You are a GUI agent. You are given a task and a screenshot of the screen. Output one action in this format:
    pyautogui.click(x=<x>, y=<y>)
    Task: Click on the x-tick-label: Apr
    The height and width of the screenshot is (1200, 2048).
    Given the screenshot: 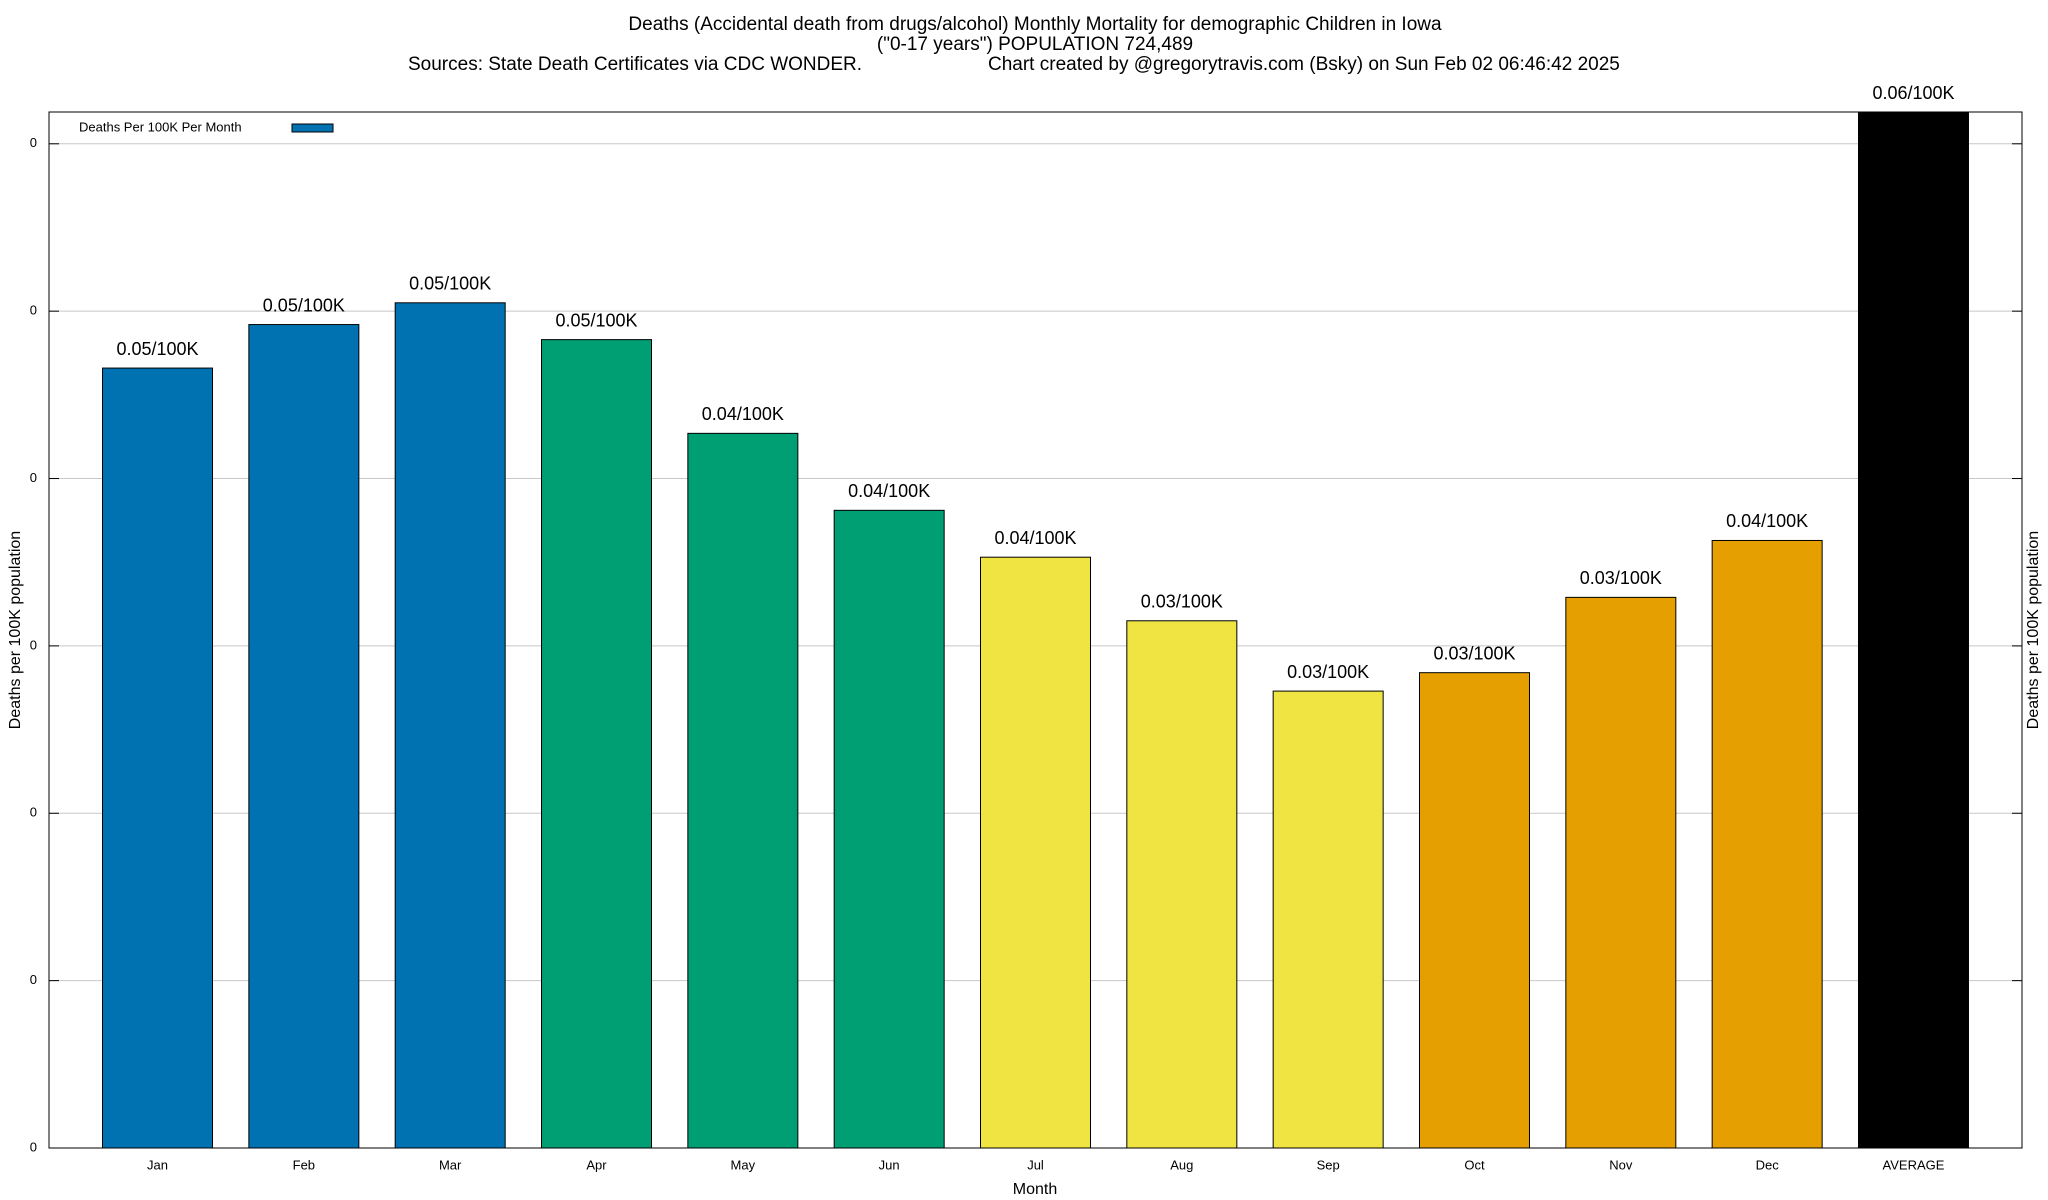 What is the action you would take?
    pyautogui.click(x=596, y=1164)
    